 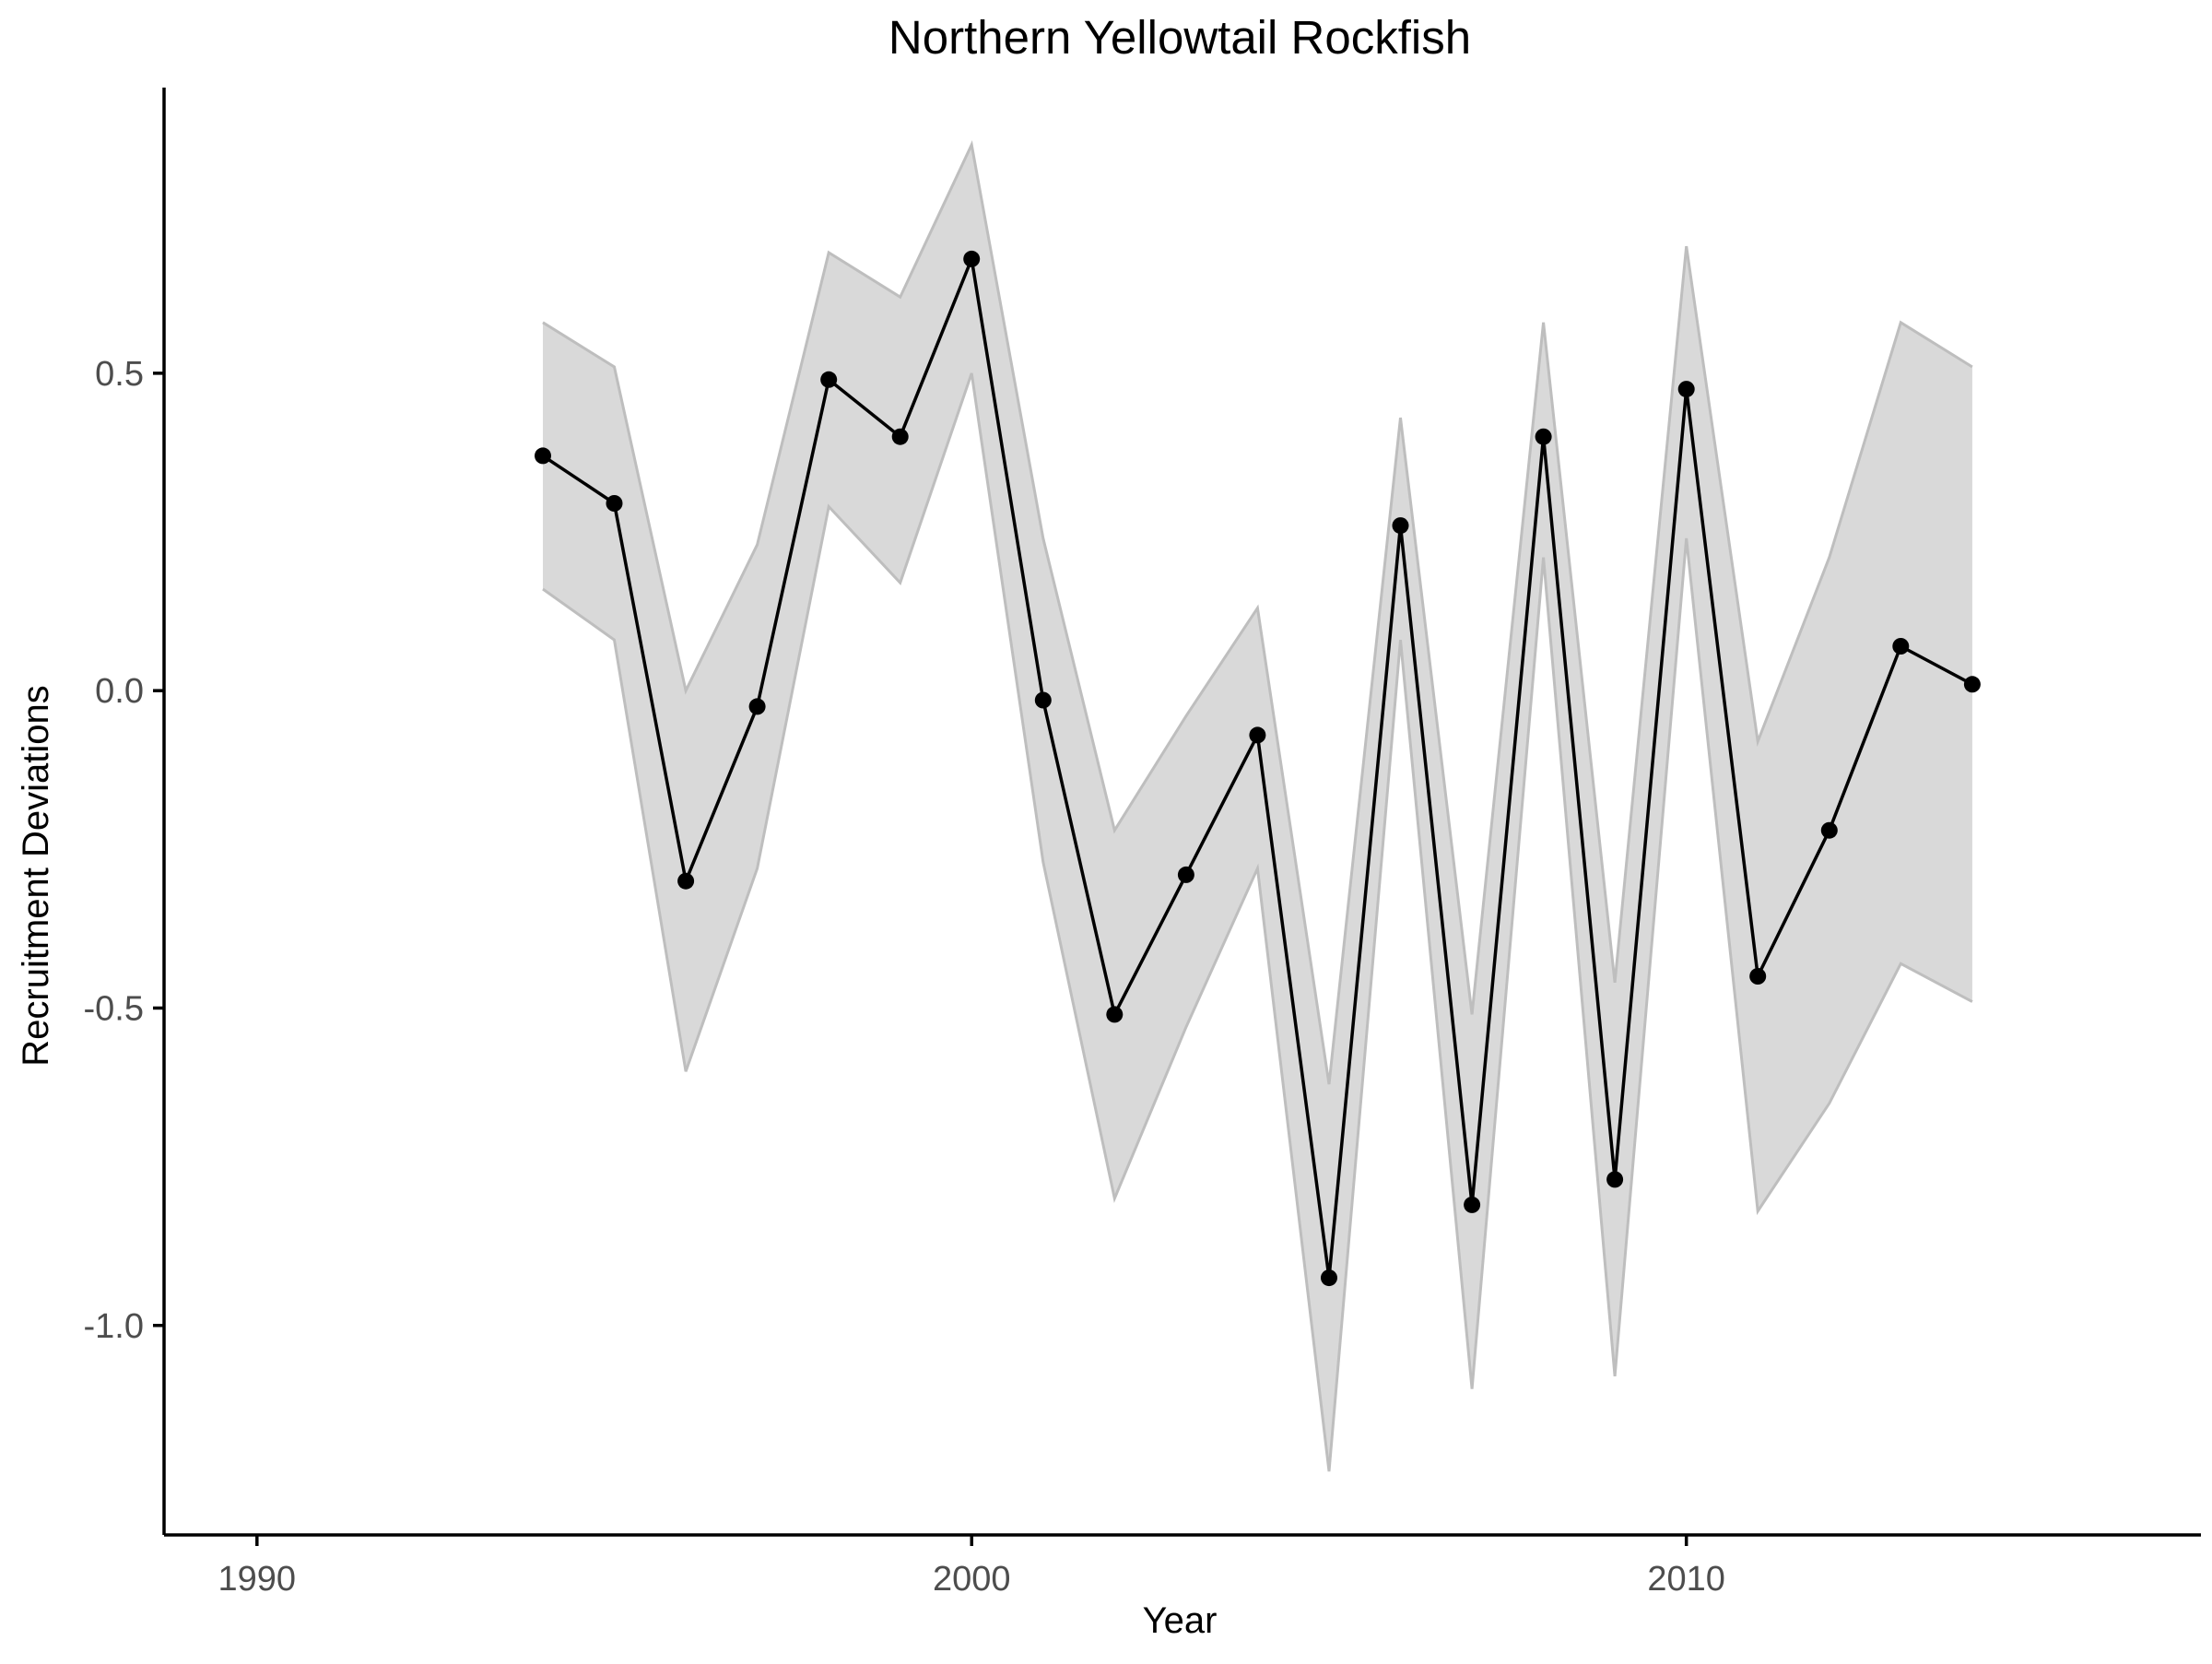 I want to click on y-tick-label: 0.0, so click(x=119, y=691).